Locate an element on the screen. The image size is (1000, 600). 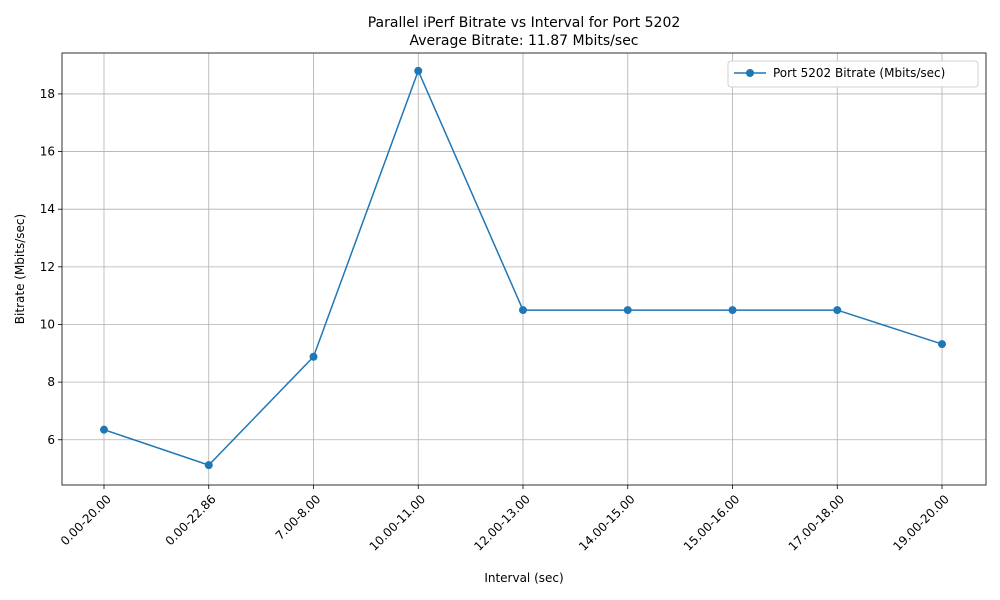
chart-subtitle: Average Bitrate: 11.87 Mbits/sec is located at coordinates (523, 41).